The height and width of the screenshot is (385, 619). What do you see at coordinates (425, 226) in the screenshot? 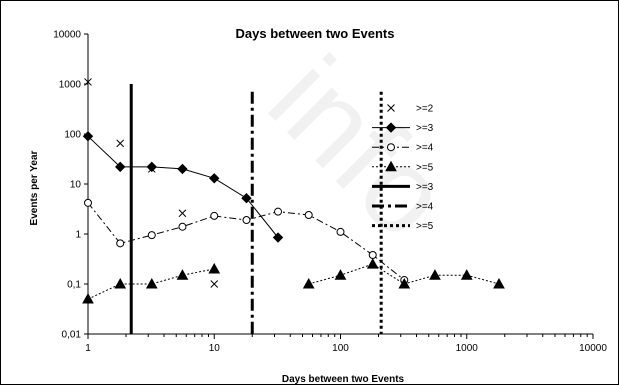
I see `legend-label-6: >=5` at bounding box center [425, 226].